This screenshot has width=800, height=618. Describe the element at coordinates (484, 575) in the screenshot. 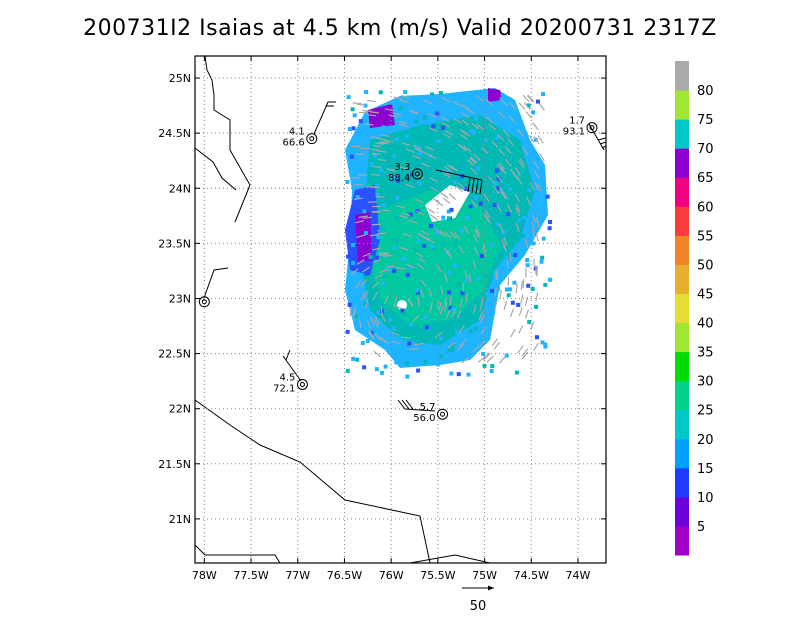

I see `lon-label: 75W` at that location.